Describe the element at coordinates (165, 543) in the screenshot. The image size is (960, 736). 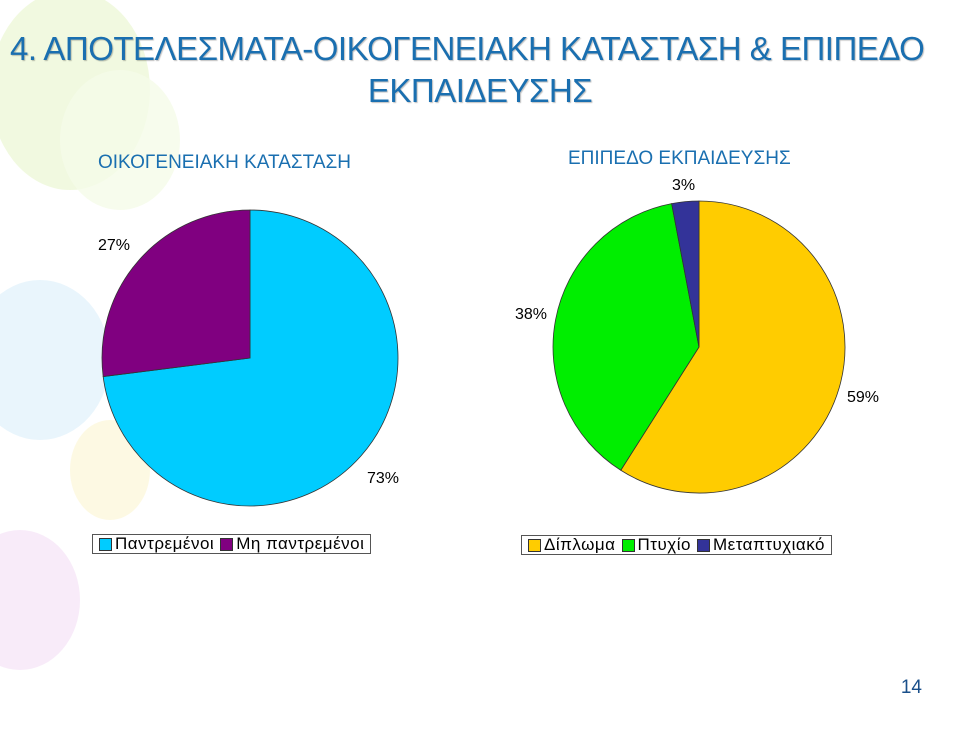
I see `legend-label-married: Παντρεμένοι` at that location.